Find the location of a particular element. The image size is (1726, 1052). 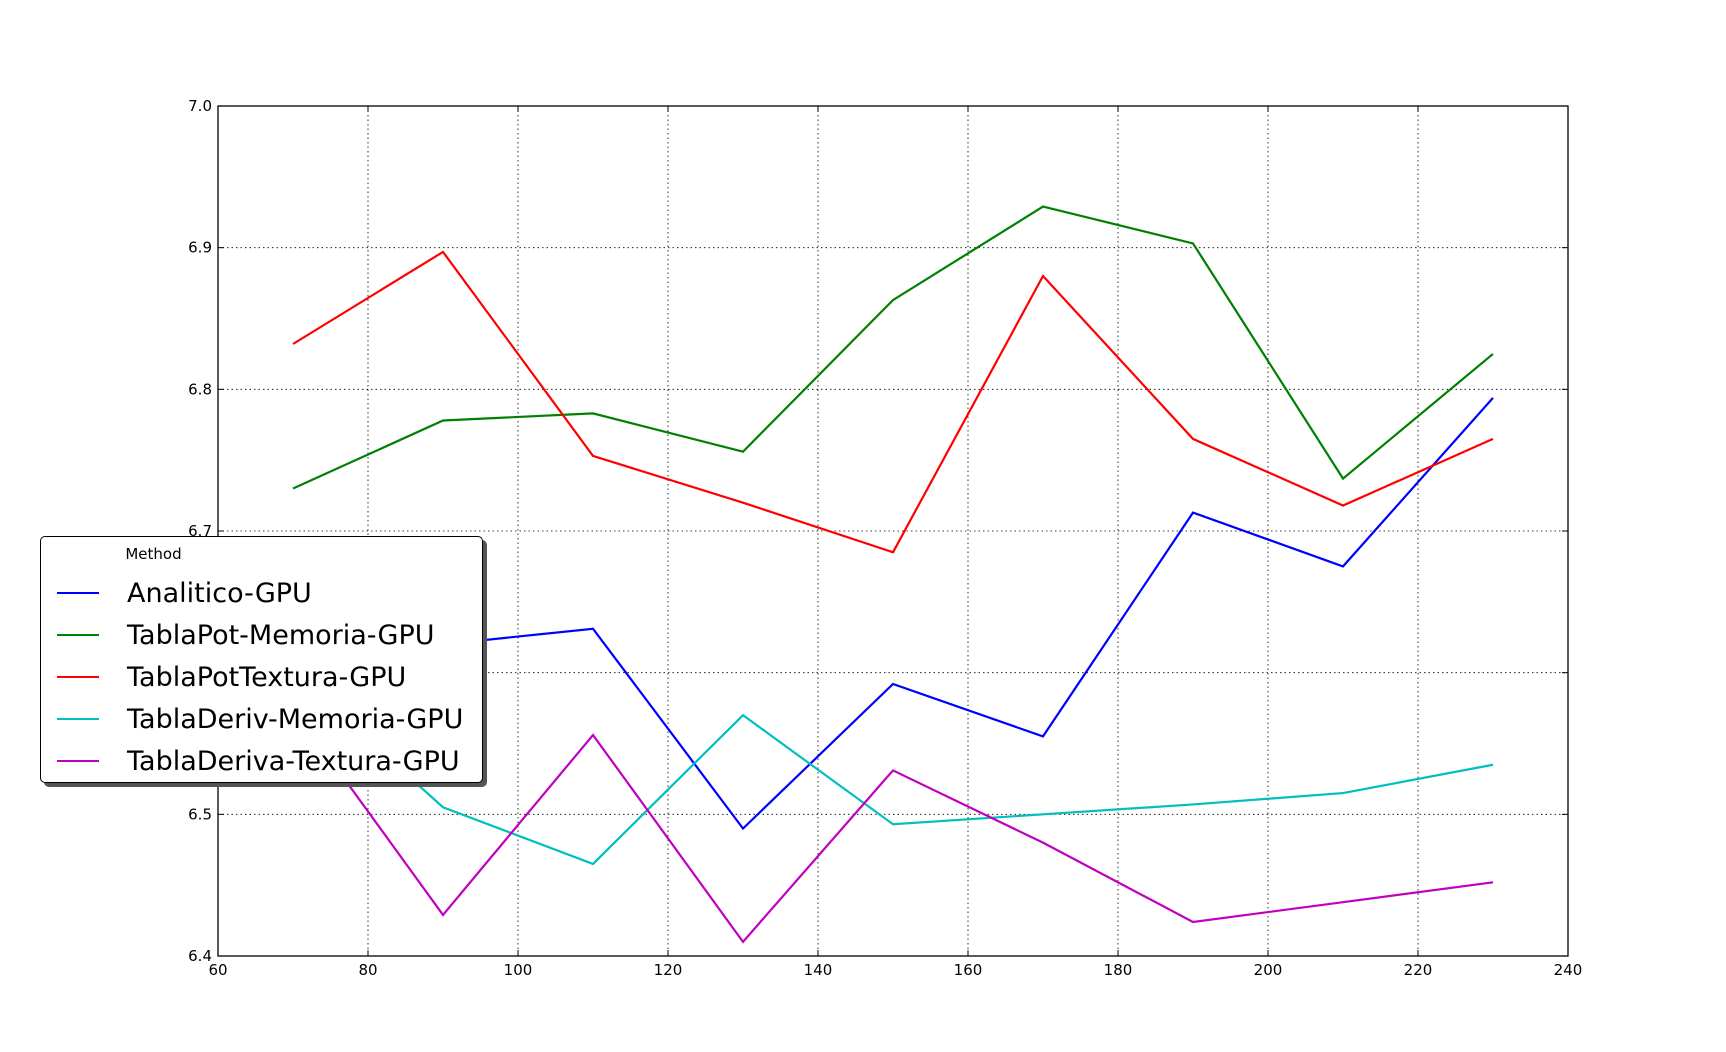

y-tick-label: 6.5 is located at coordinates (200, 814).